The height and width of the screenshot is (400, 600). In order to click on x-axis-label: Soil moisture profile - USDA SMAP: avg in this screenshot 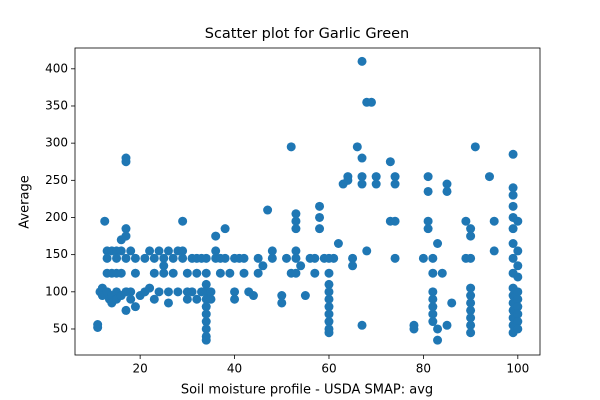, I will do `click(307, 390)`.